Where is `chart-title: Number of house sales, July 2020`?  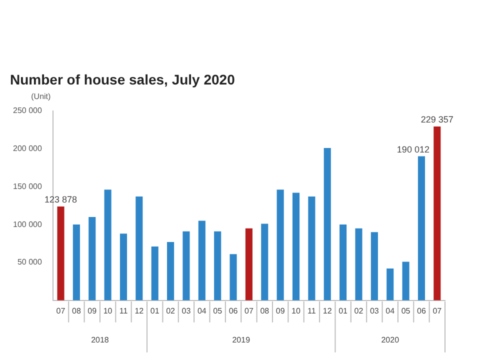
chart-title: Number of house sales, July 2020 is located at coordinates (123, 79).